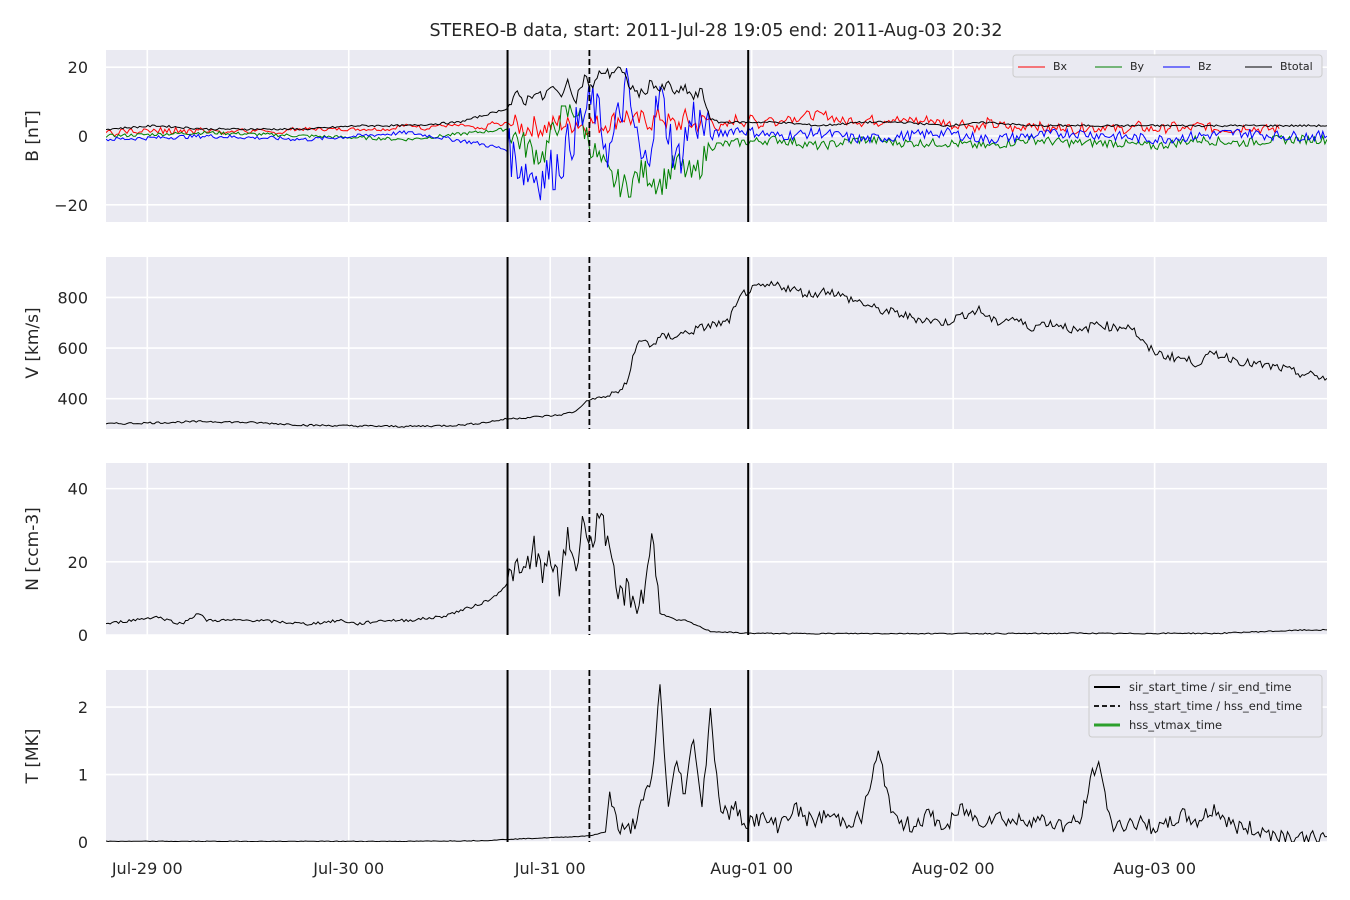 The image size is (1350, 900). What do you see at coordinates (83, 707) in the screenshot?
I see `y-tick-label: 2` at bounding box center [83, 707].